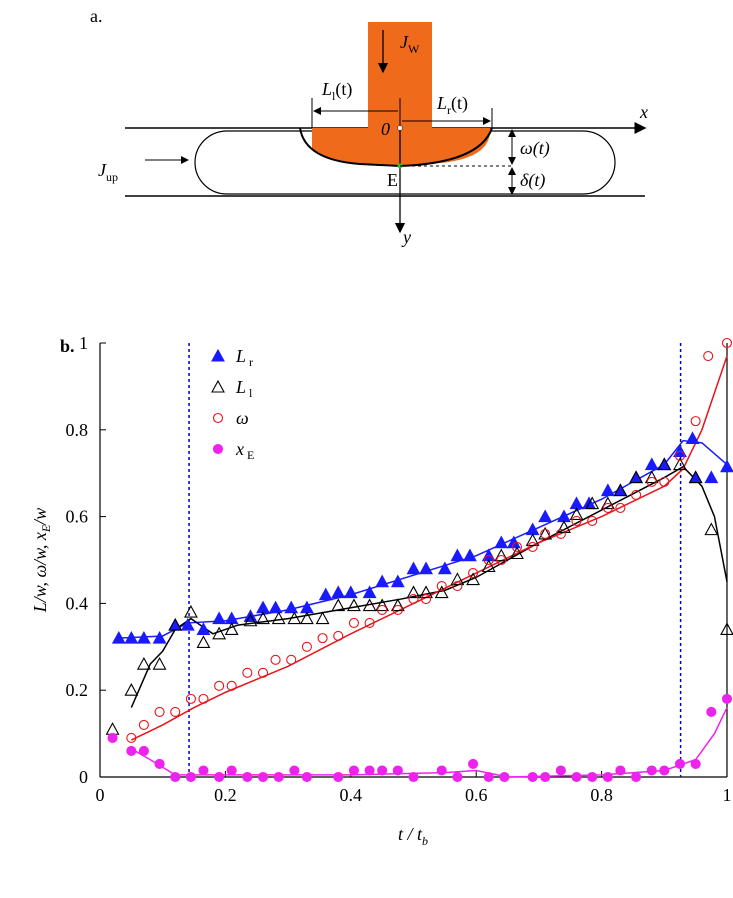 The height and width of the screenshot is (898, 733). I want to click on lr-label: Lr(t), so click(452, 105).